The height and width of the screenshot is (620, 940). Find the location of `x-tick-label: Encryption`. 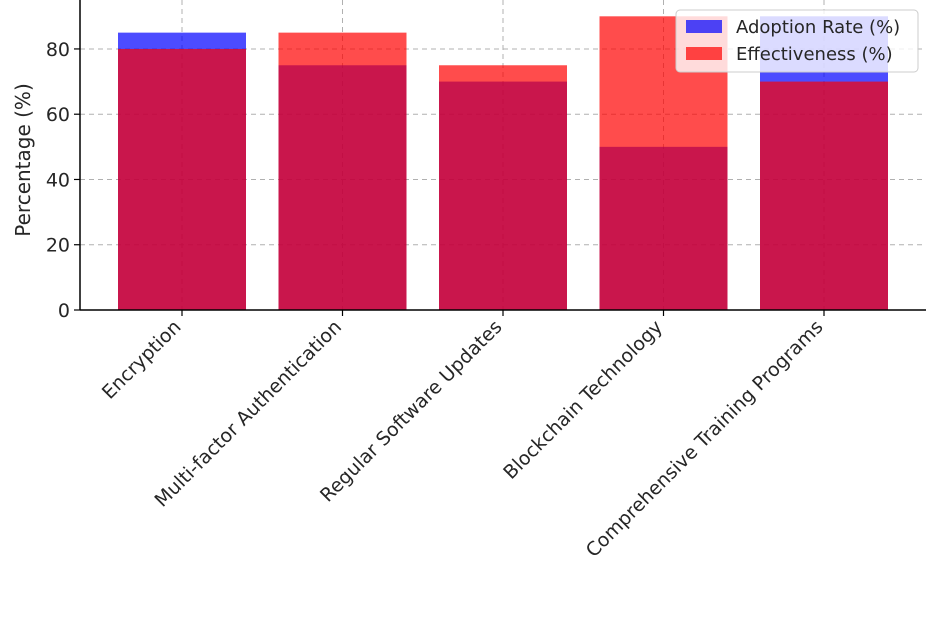

x-tick-label: Encryption is located at coordinates (142, 360).